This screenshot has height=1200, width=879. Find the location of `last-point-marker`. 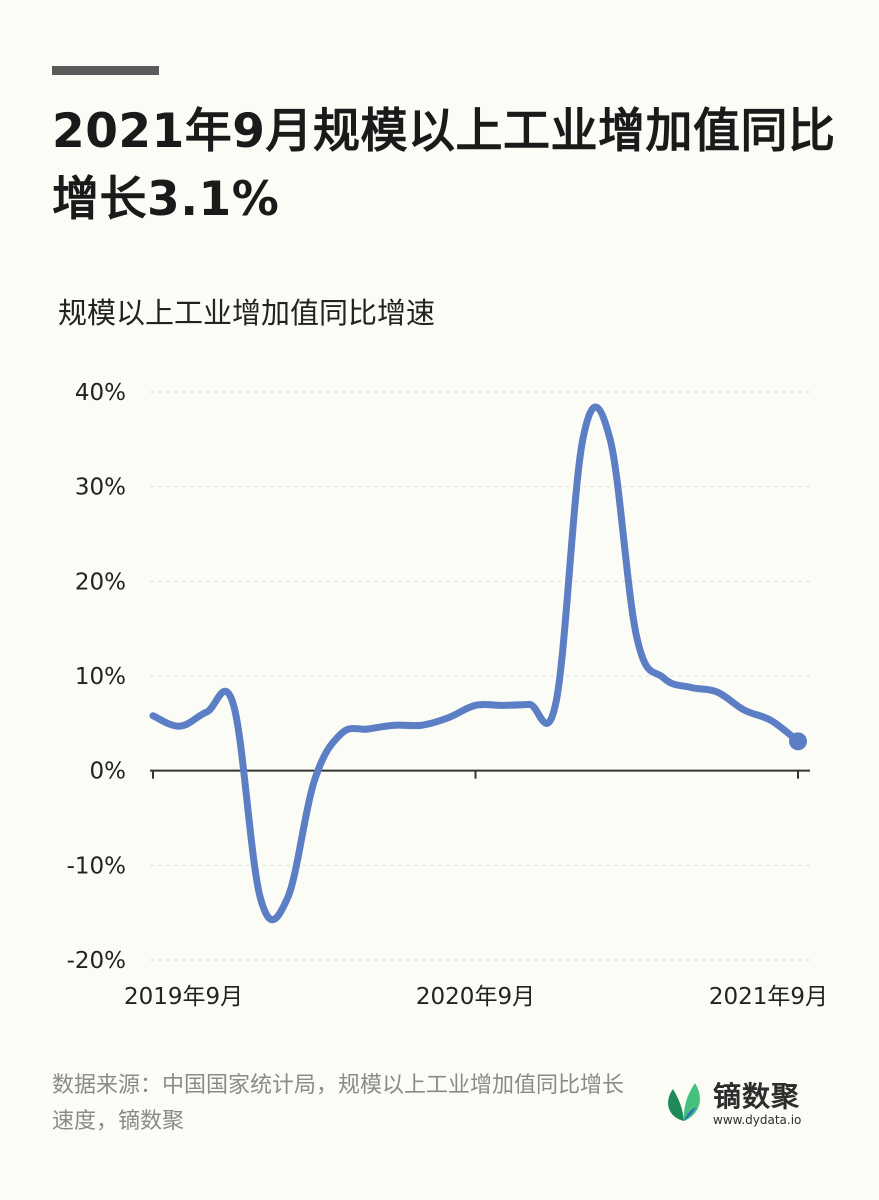

last-point-marker is located at coordinates (798, 741).